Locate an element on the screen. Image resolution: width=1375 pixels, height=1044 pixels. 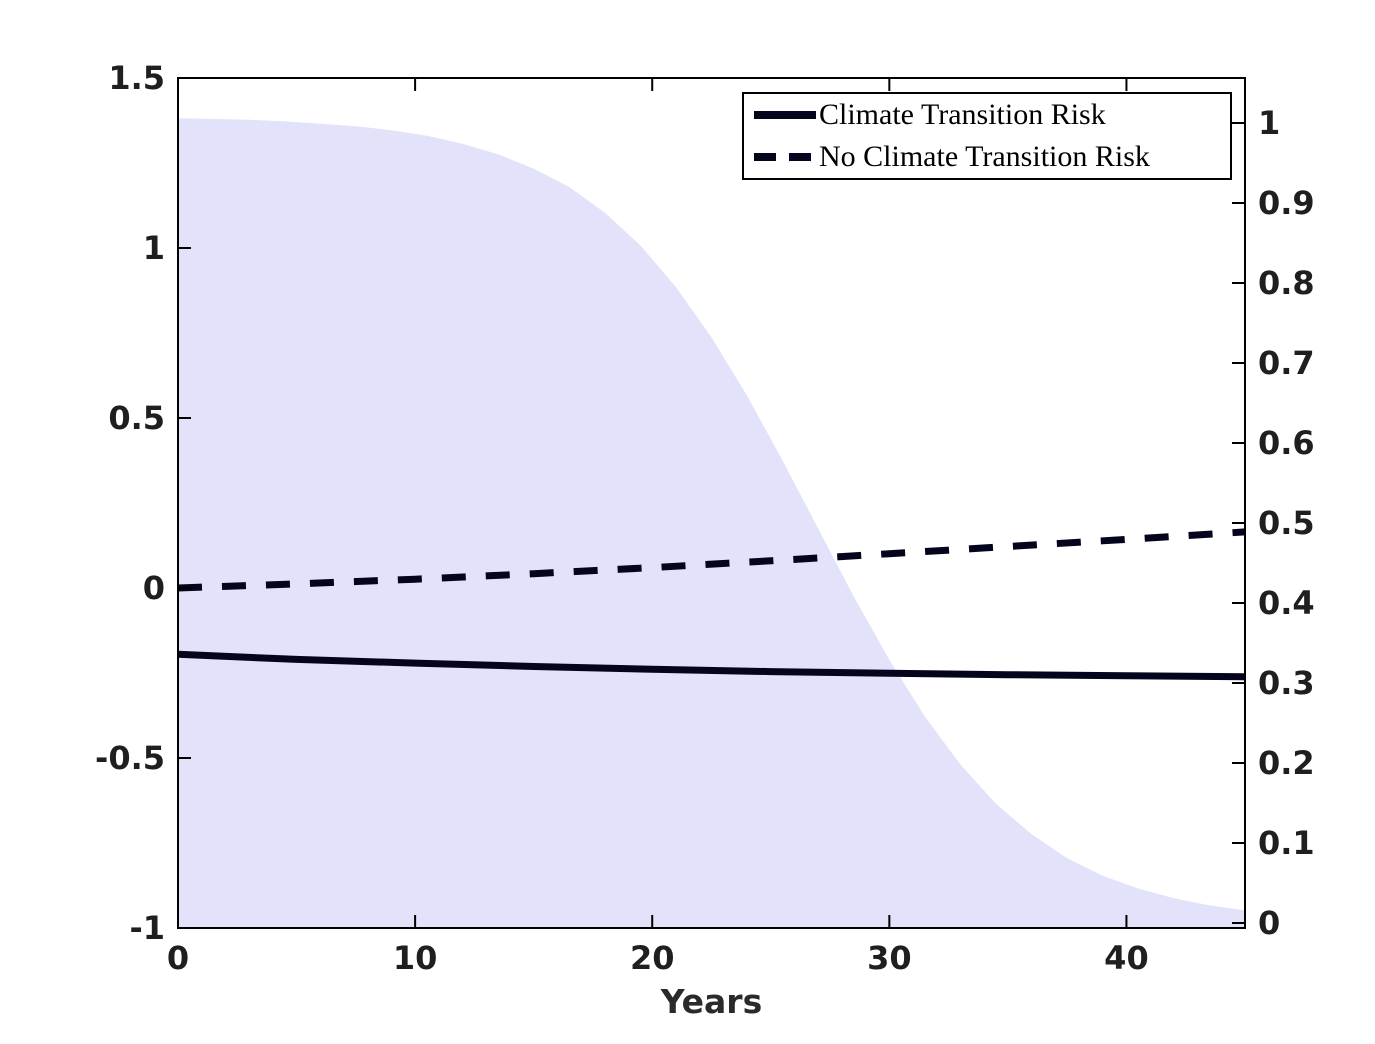
right-tick-label: 0.2 is located at coordinates (1286, 763).